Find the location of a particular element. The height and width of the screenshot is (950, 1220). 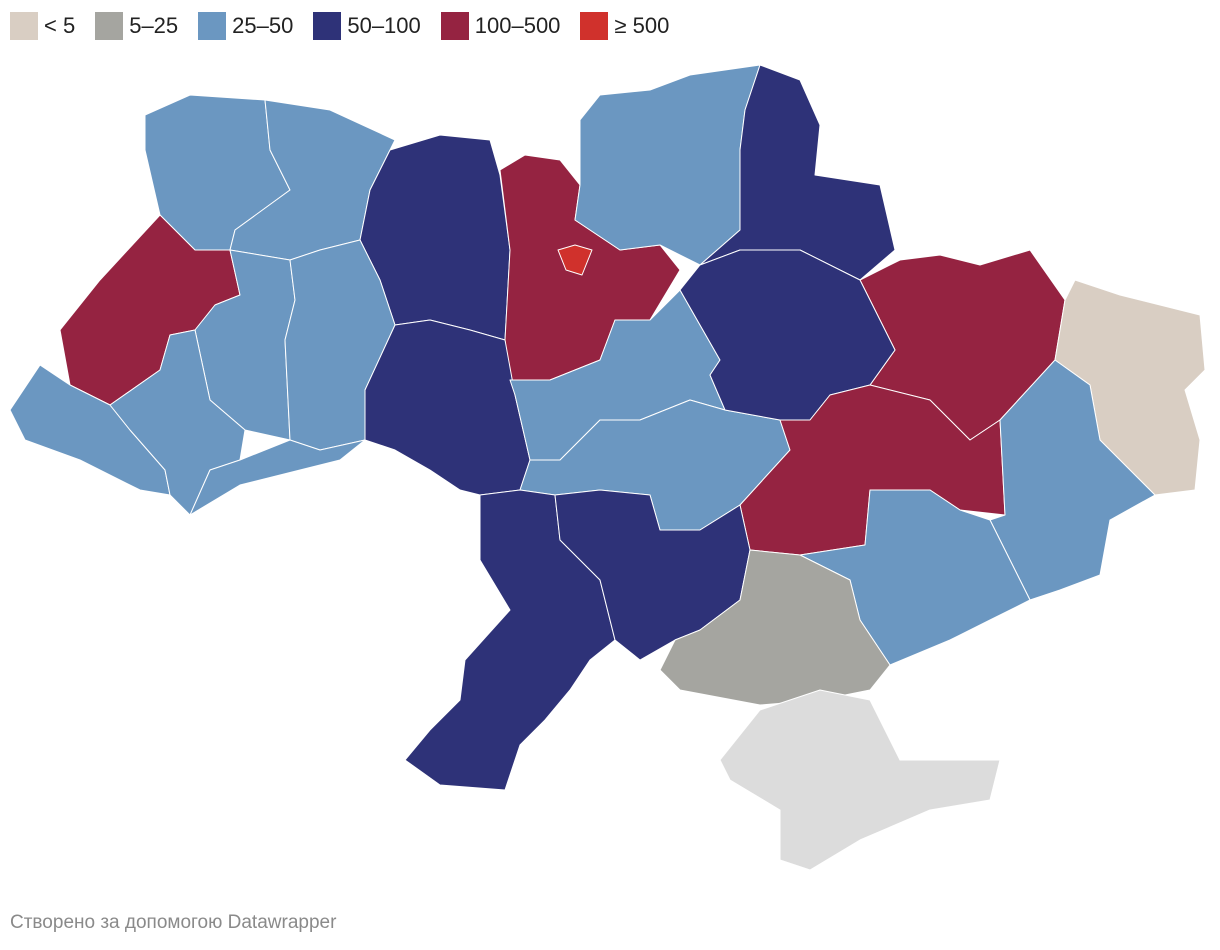

legend-item: ≥ 500 is located at coordinates (624, 26).